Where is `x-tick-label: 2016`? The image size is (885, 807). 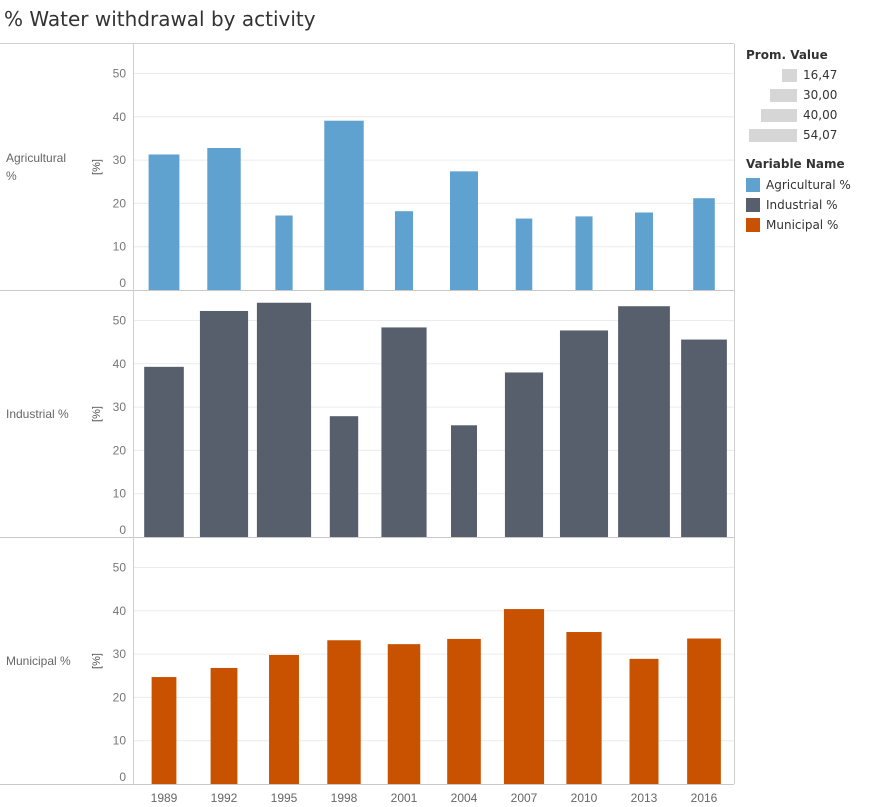 x-tick-label: 2016 is located at coordinates (704, 798).